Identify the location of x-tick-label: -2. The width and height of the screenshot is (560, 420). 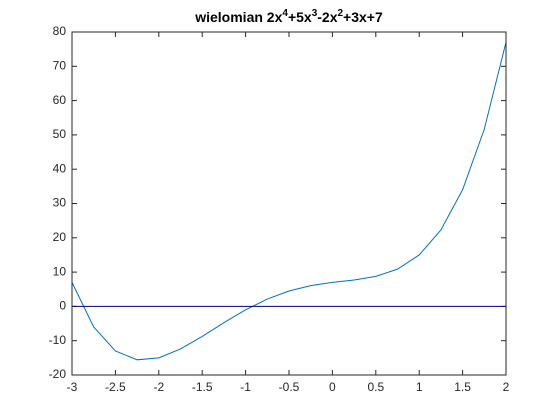
(158, 387).